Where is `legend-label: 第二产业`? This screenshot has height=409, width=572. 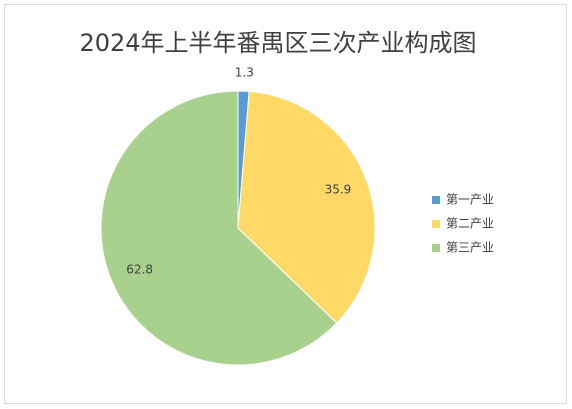 legend-label: 第二产业 is located at coordinates (470, 224).